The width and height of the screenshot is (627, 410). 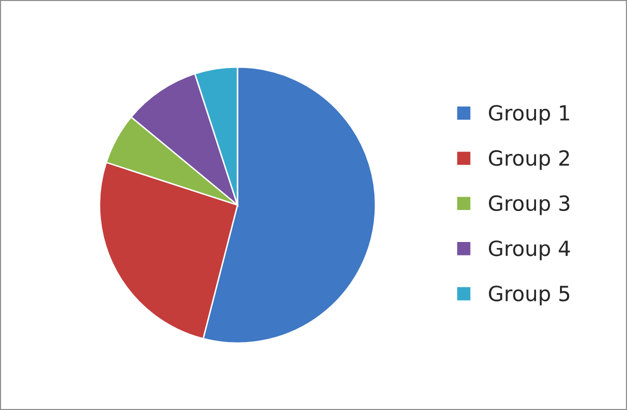 I want to click on legend-label: Group 1, so click(x=529, y=114).